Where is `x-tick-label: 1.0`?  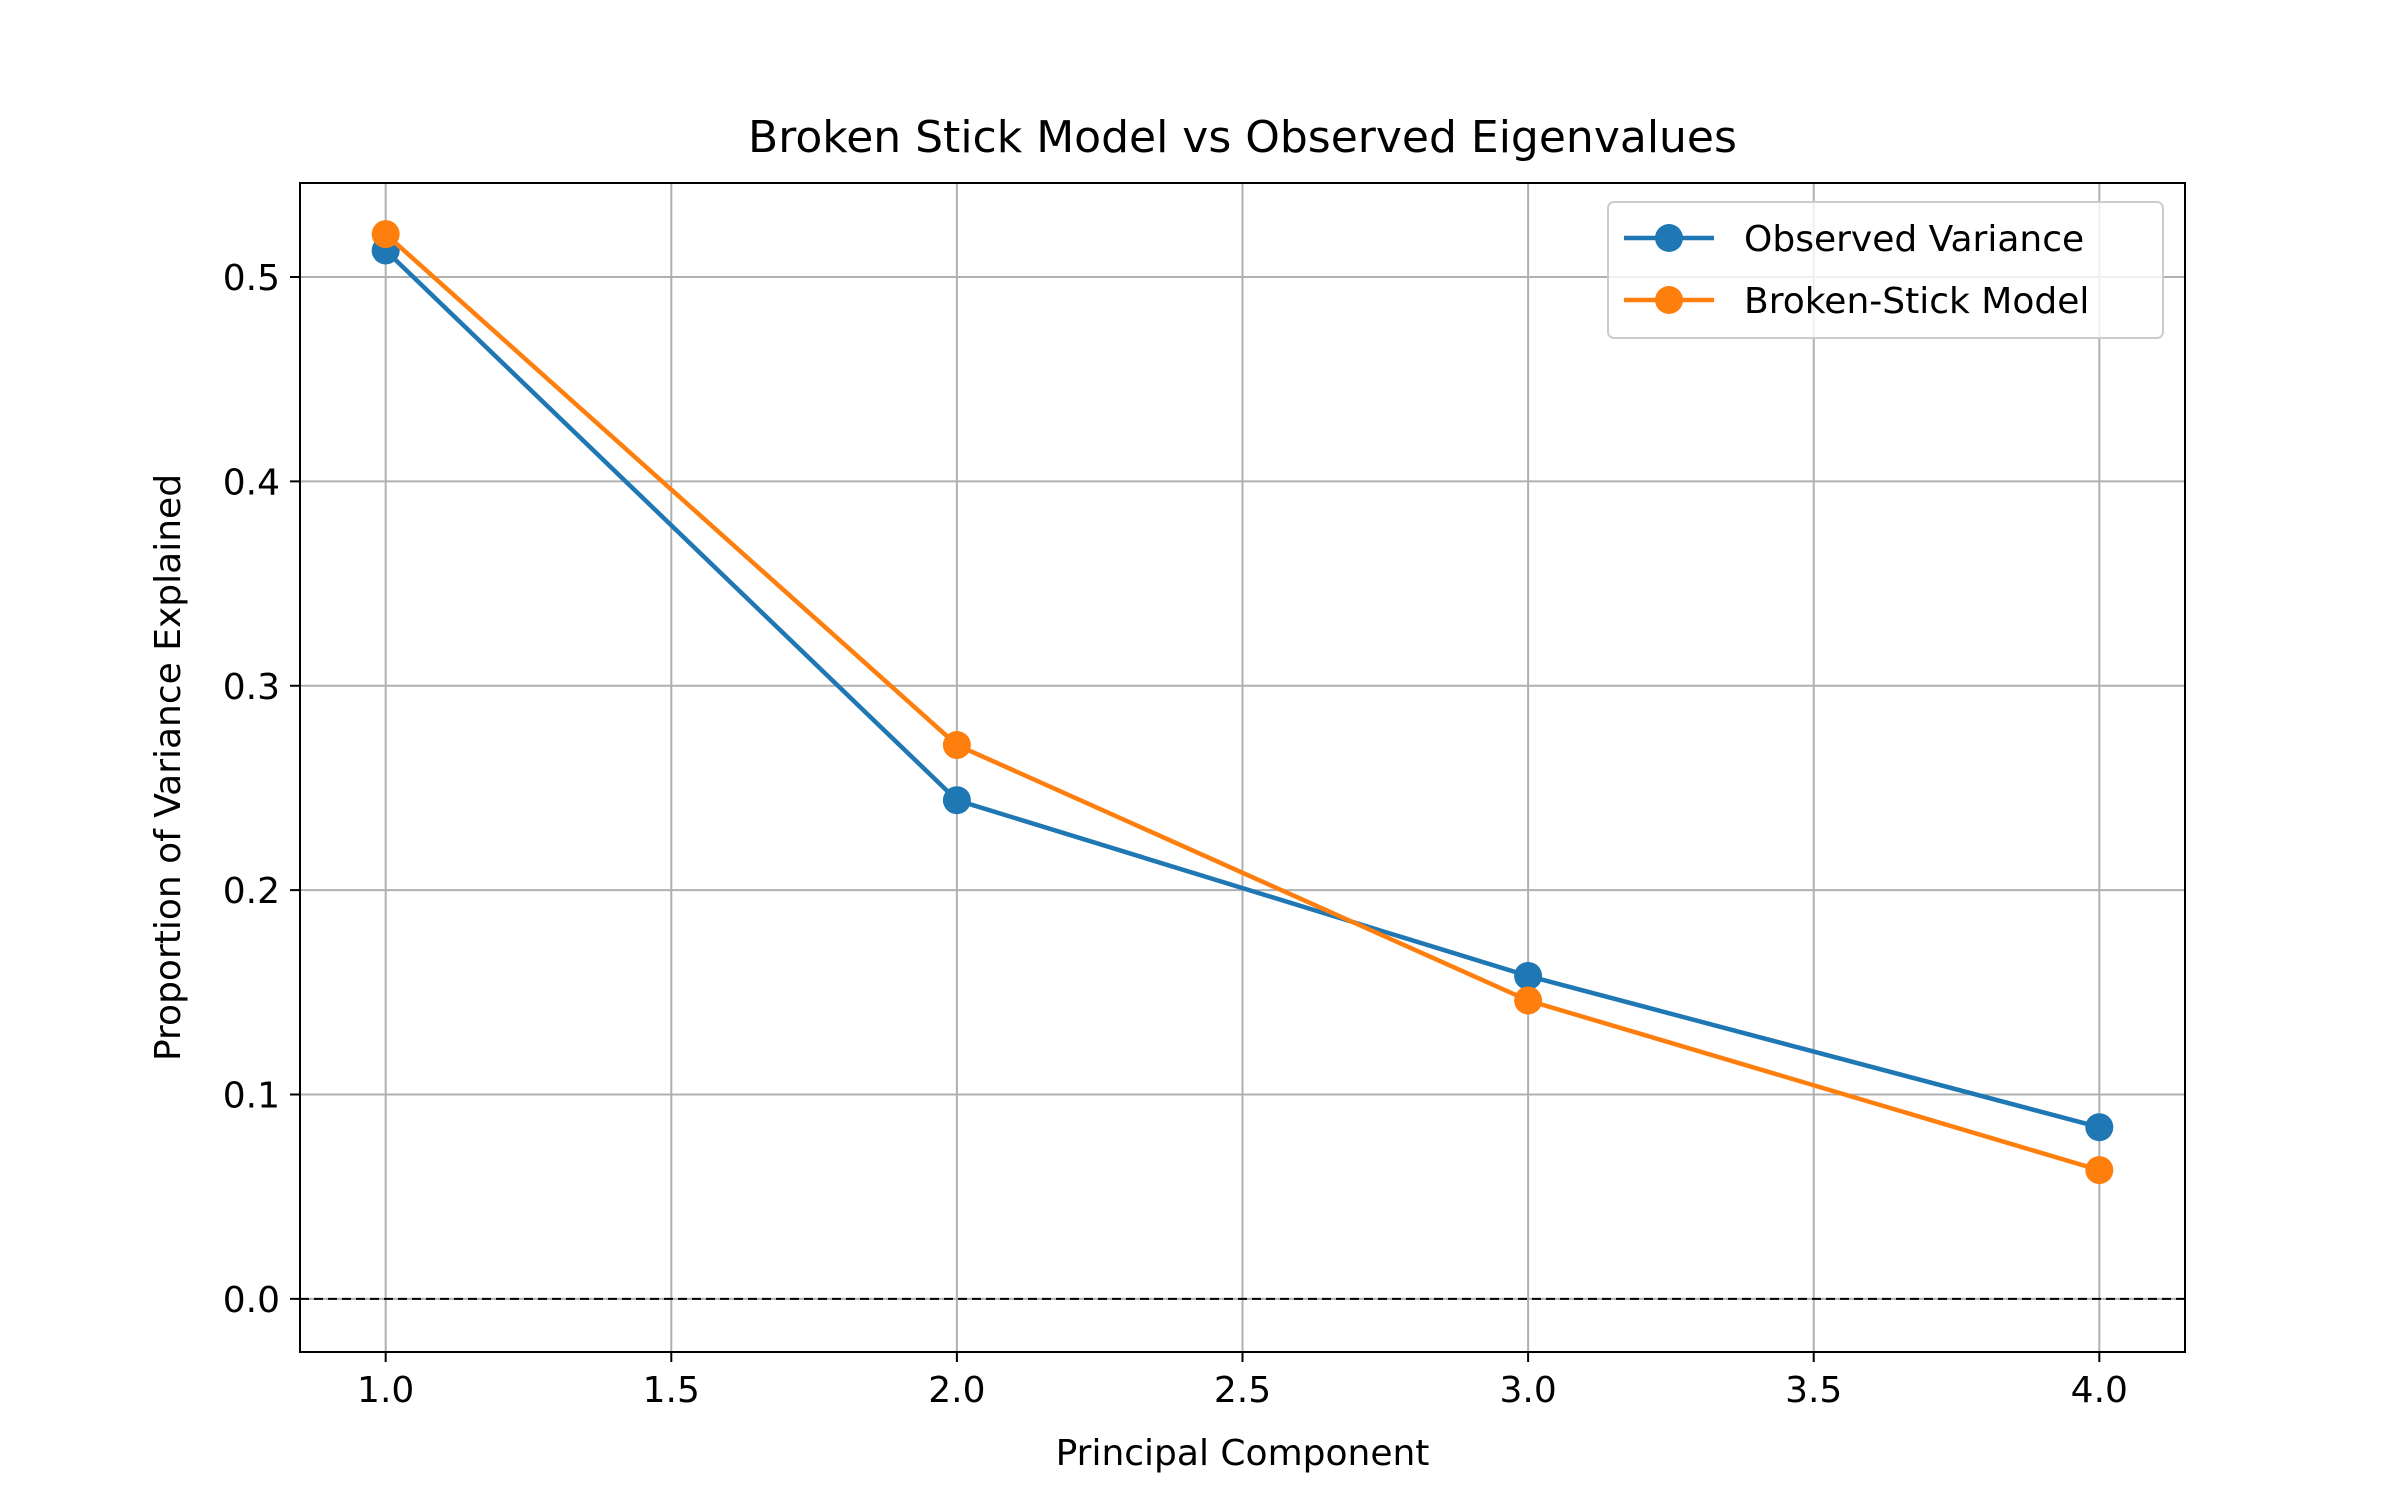 x-tick-label: 1.0 is located at coordinates (385, 1390).